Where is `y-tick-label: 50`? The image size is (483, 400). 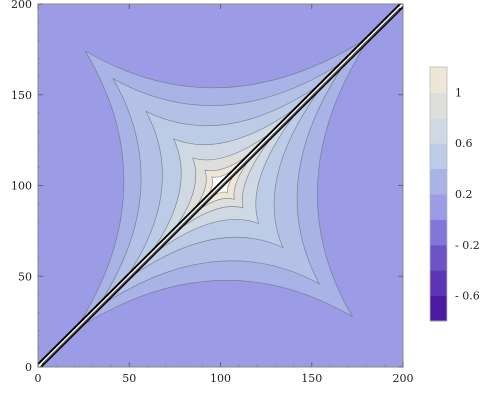
y-tick-label: 50 is located at coordinates (25, 276).